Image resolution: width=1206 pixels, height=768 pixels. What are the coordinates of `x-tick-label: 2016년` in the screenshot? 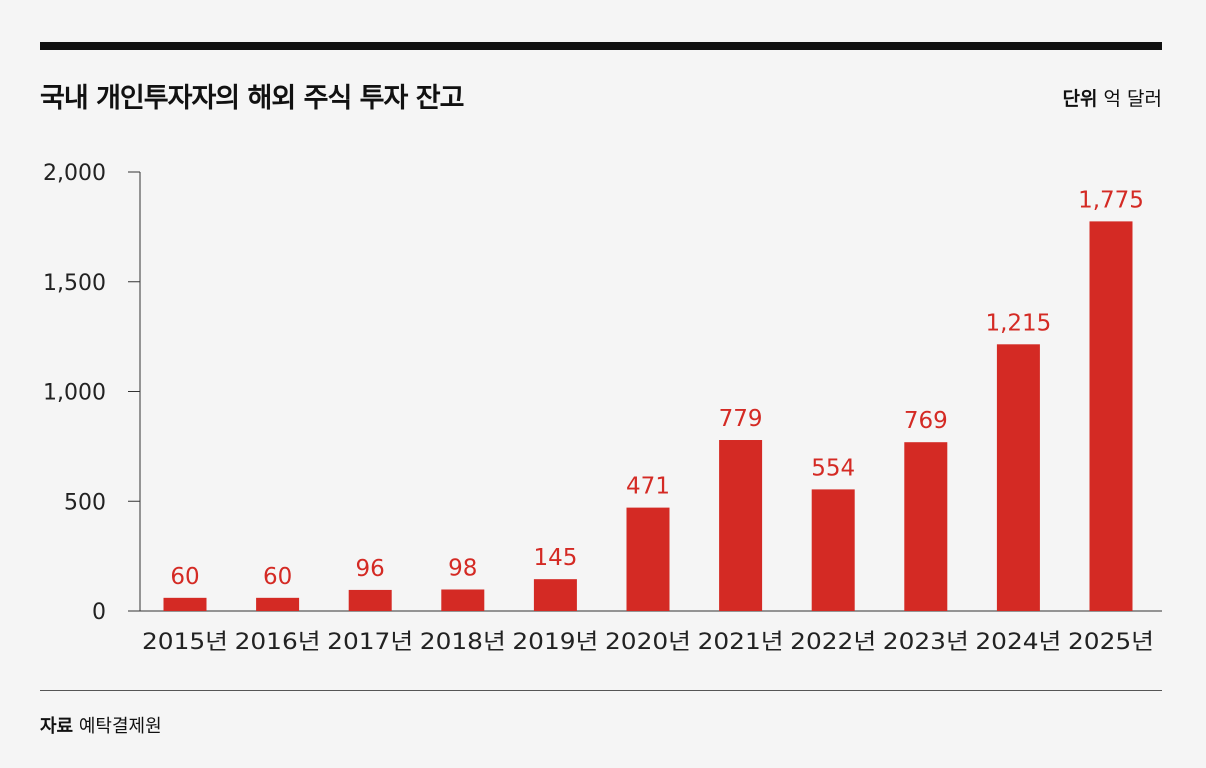 It's located at (278, 642).